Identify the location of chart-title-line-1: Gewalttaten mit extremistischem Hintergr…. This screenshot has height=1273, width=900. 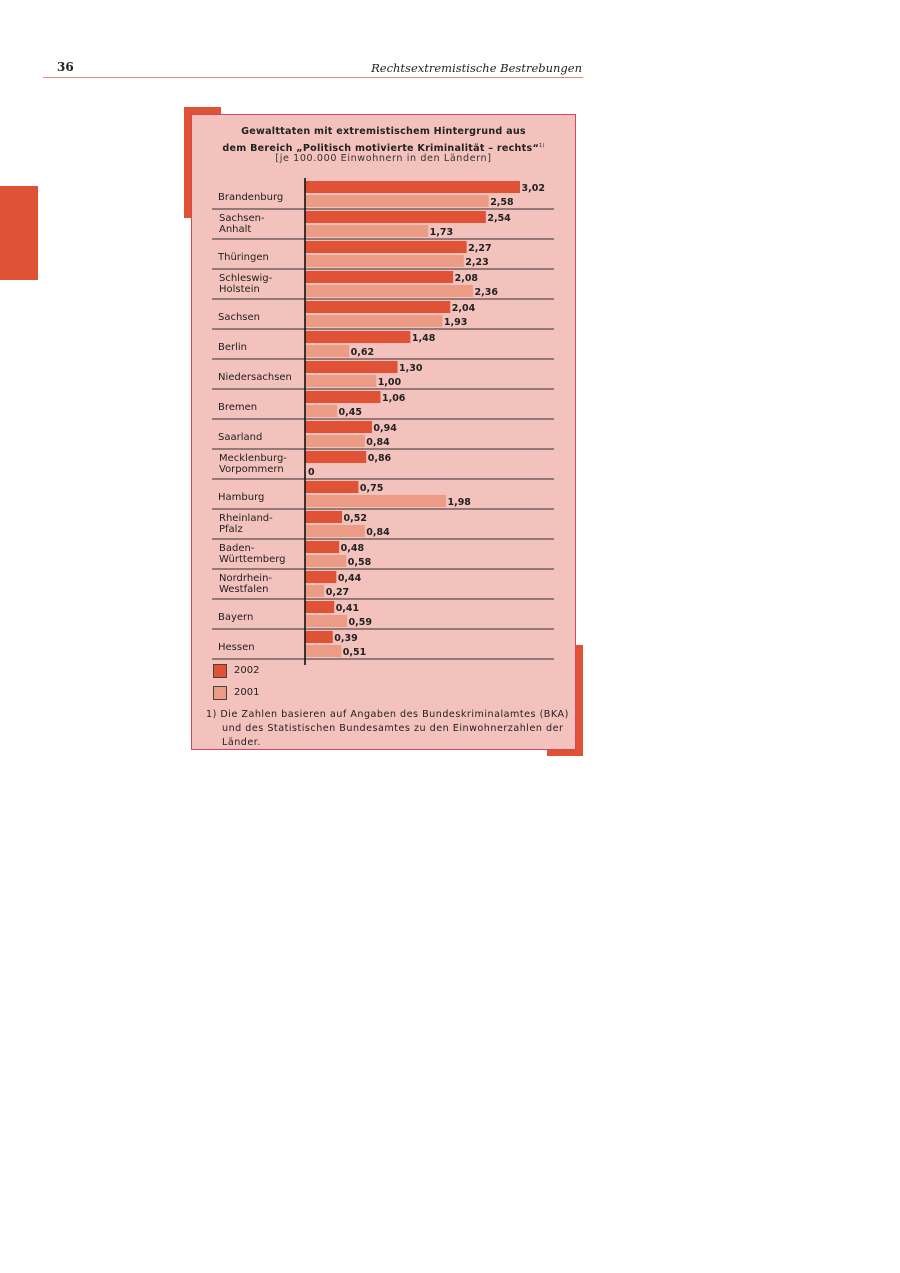
(383, 131).